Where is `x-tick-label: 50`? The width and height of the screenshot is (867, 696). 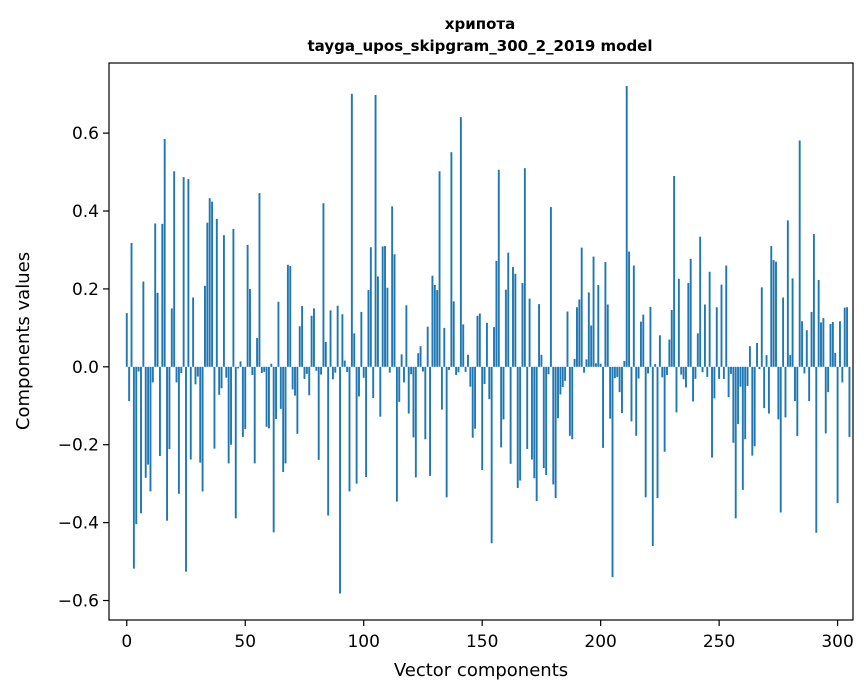 x-tick-label: 50 is located at coordinates (245, 642).